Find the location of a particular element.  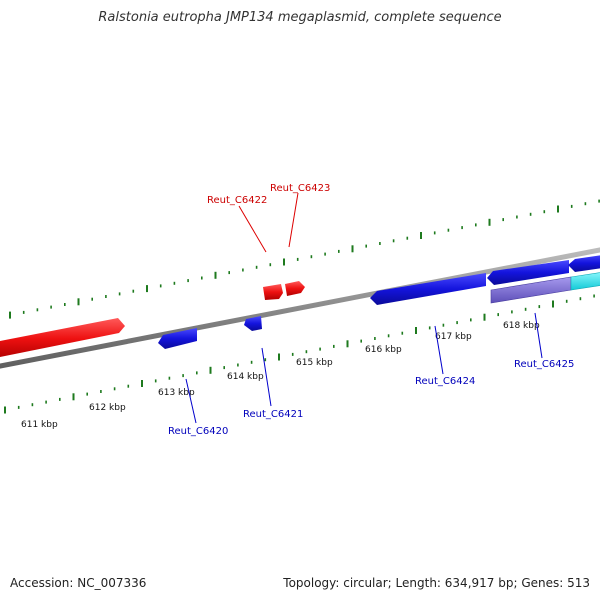

gene-label: Reut_C6424 is located at coordinates (445, 381).